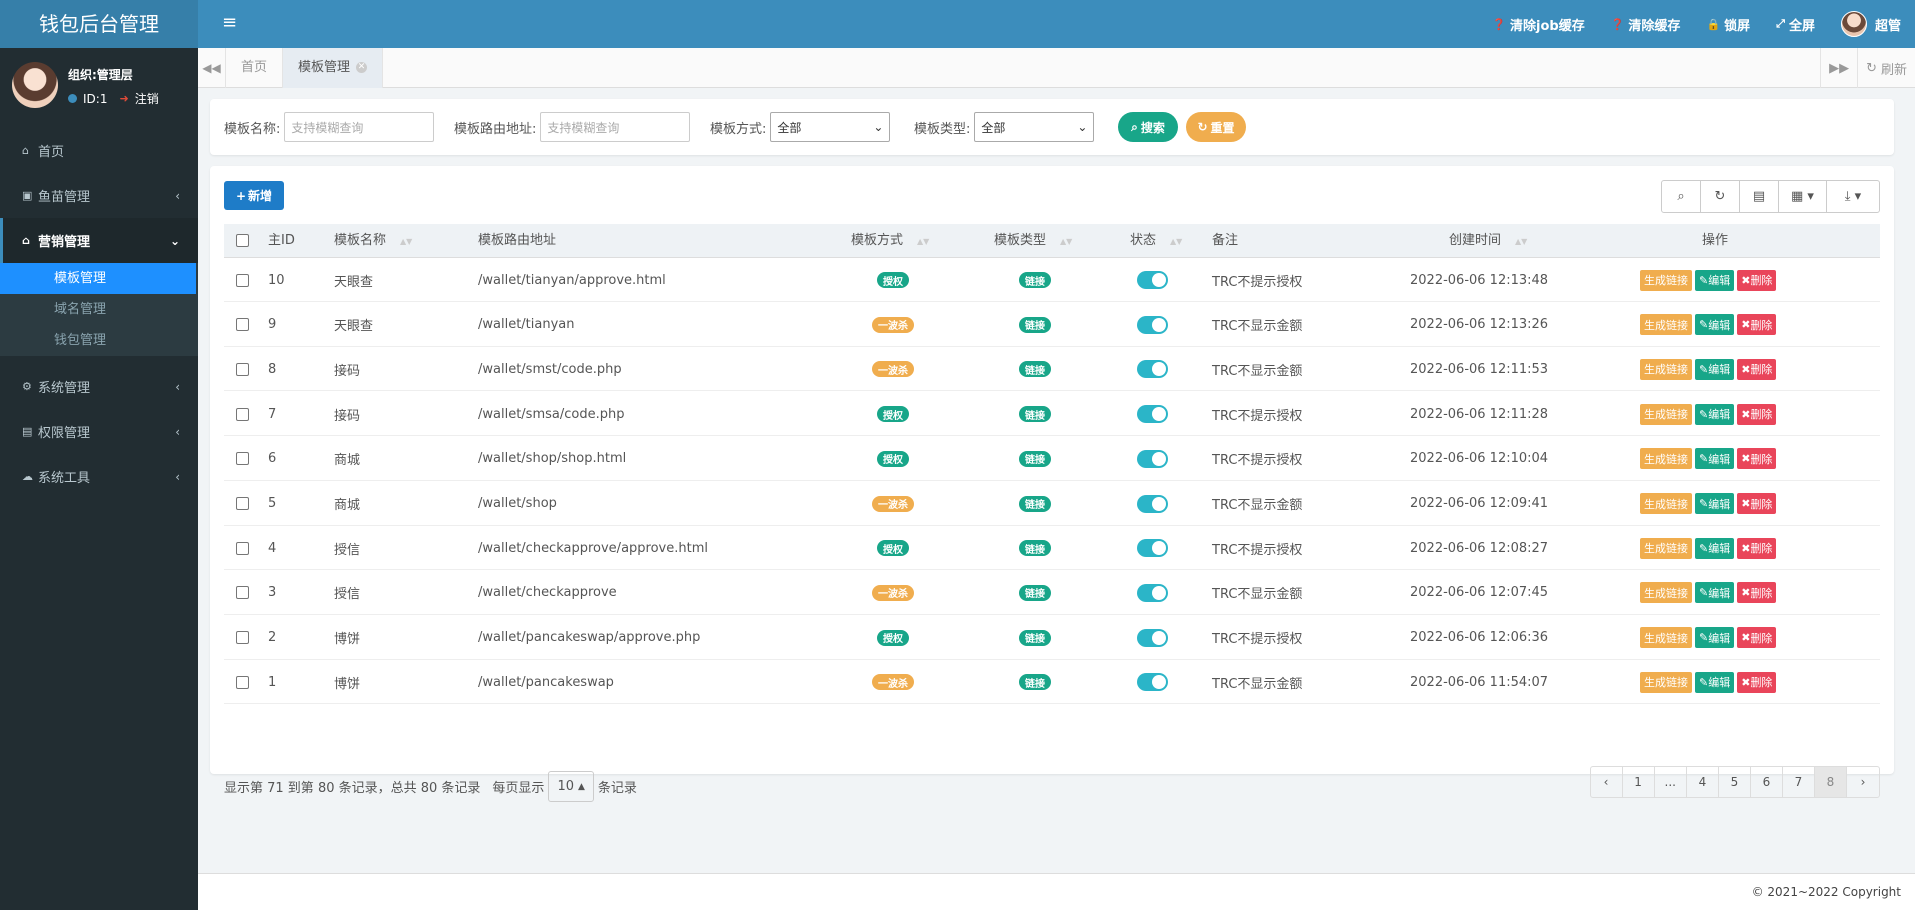 Image resolution: width=1915 pixels, height=910 pixels. I want to click on sidebar-item-fry: ▣ 鱼苗管理 ‹, so click(99, 195).